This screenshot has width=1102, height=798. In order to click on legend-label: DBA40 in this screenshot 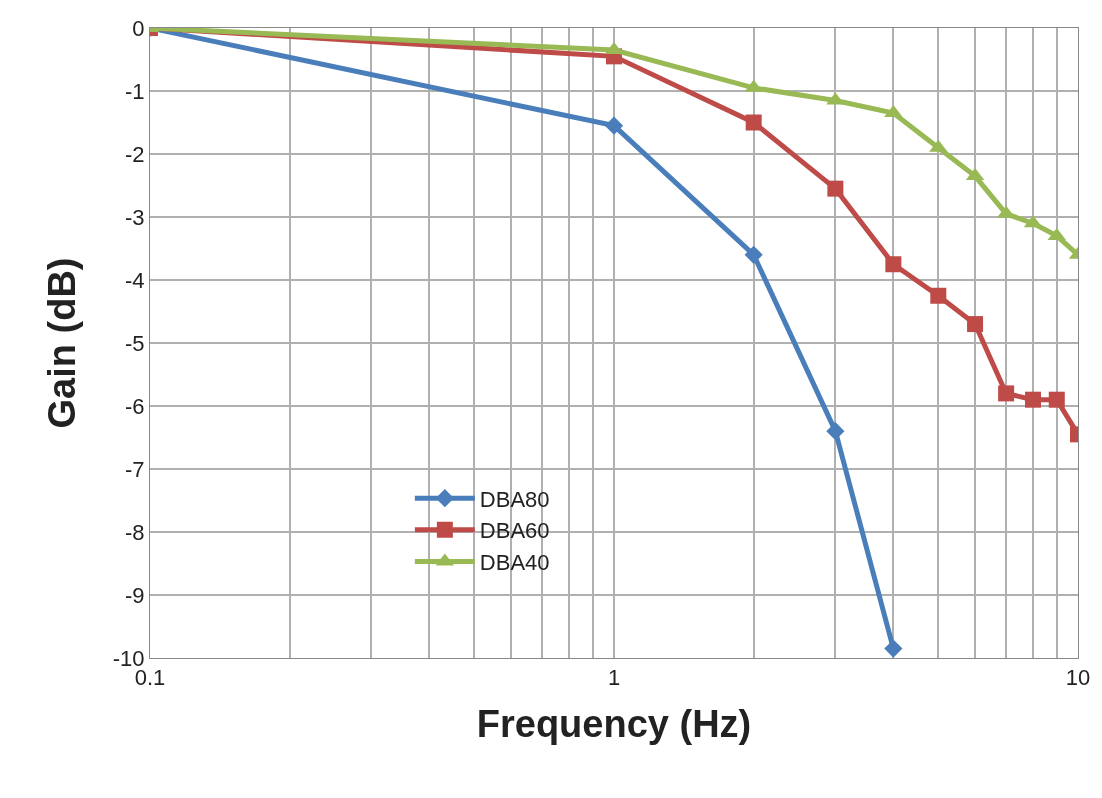, I will do `click(514, 562)`.